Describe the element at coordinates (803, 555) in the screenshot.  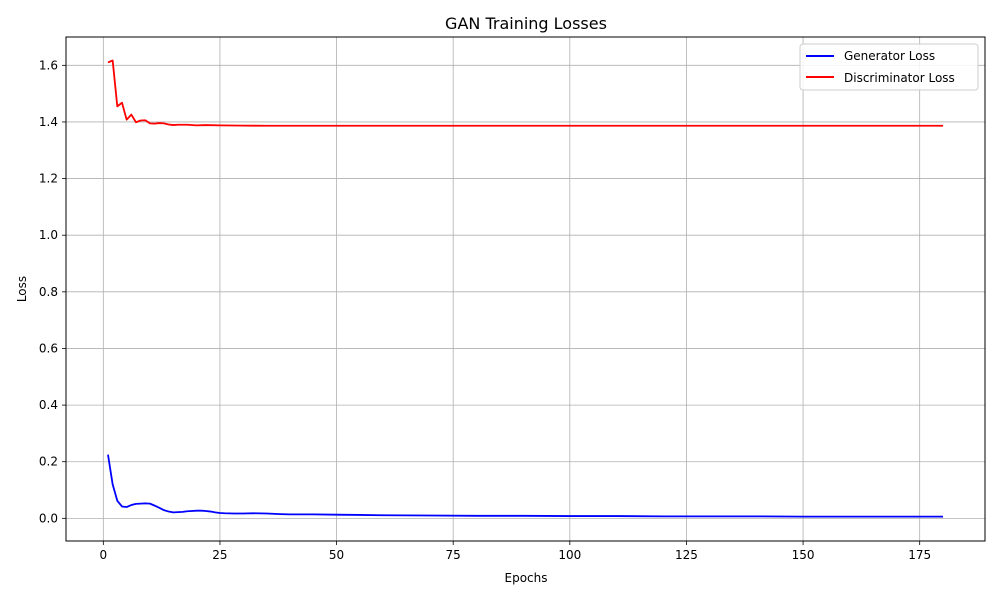
I see `x-tick-label: 150` at that location.